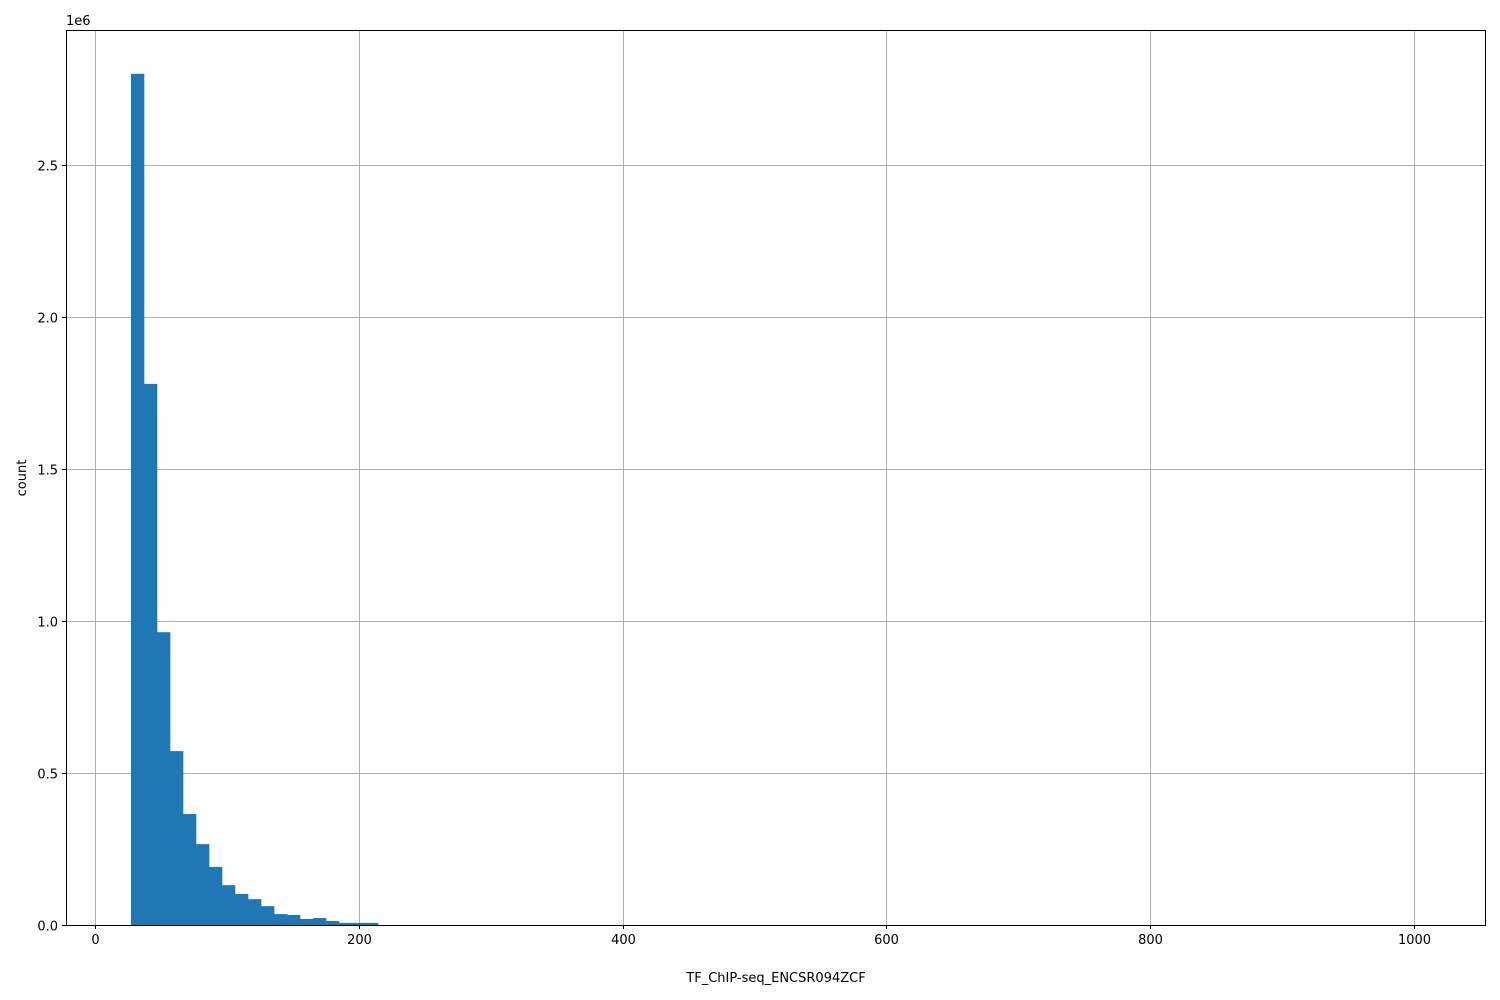 This screenshot has width=1500, height=1000. What do you see at coordinates (255, 499) in the screenshot?
I see `bars` at bounding box center [255, 499].